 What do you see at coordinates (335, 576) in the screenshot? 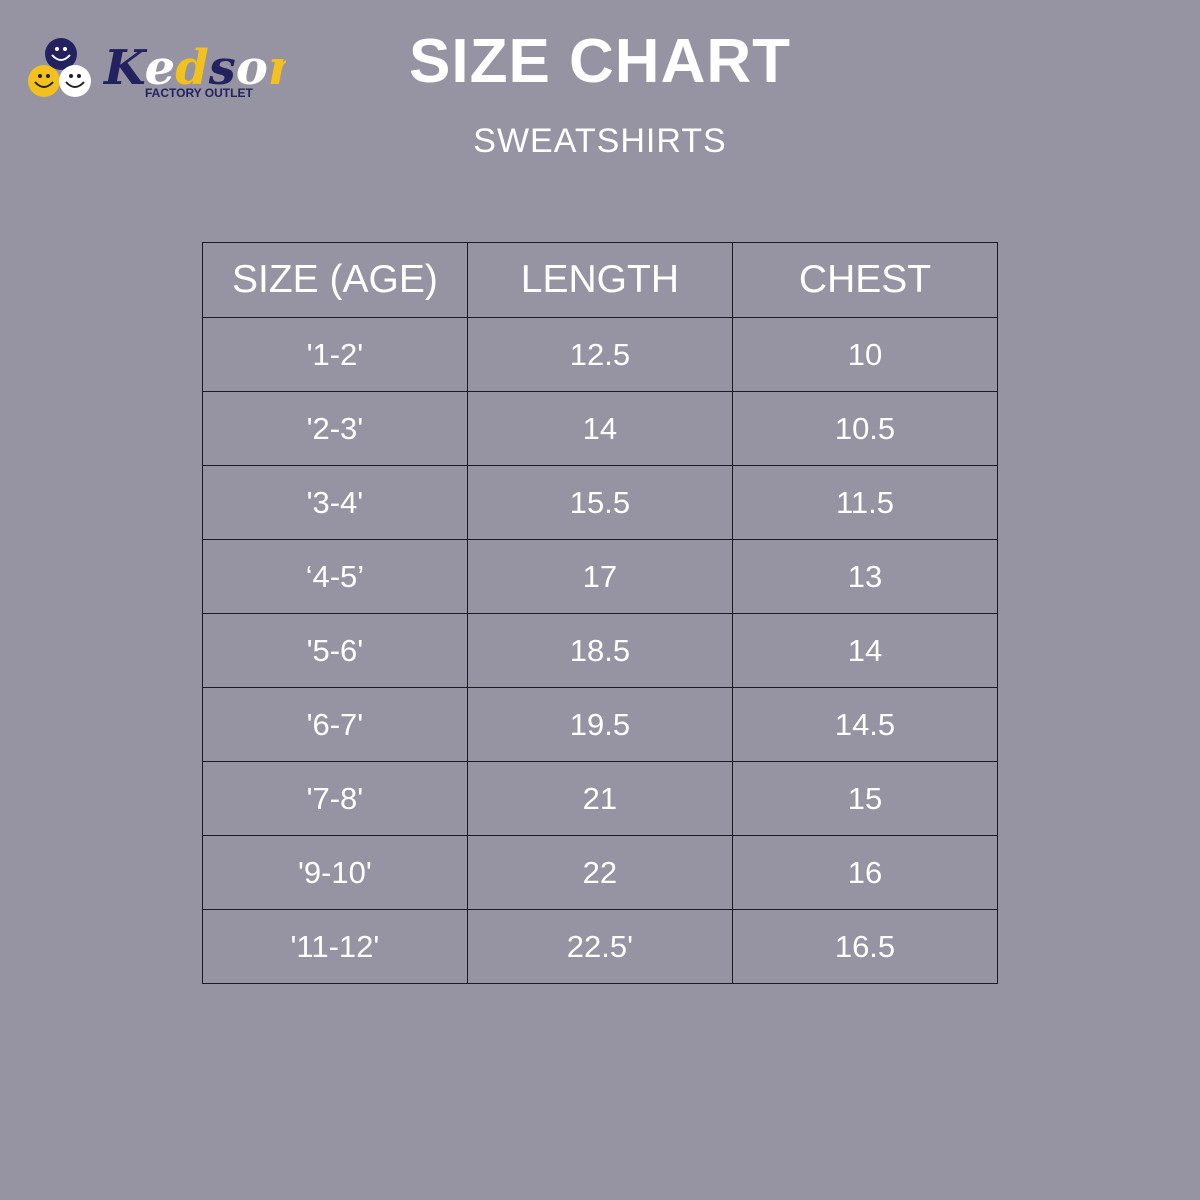
I see `table-cell: ‘4-5’` at bounding box center [335, 576].